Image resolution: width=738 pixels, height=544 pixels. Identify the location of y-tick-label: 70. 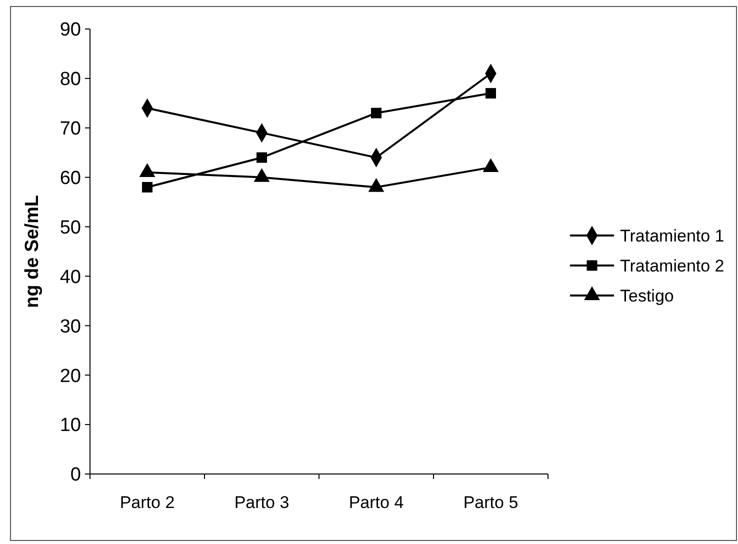
(70, 129).